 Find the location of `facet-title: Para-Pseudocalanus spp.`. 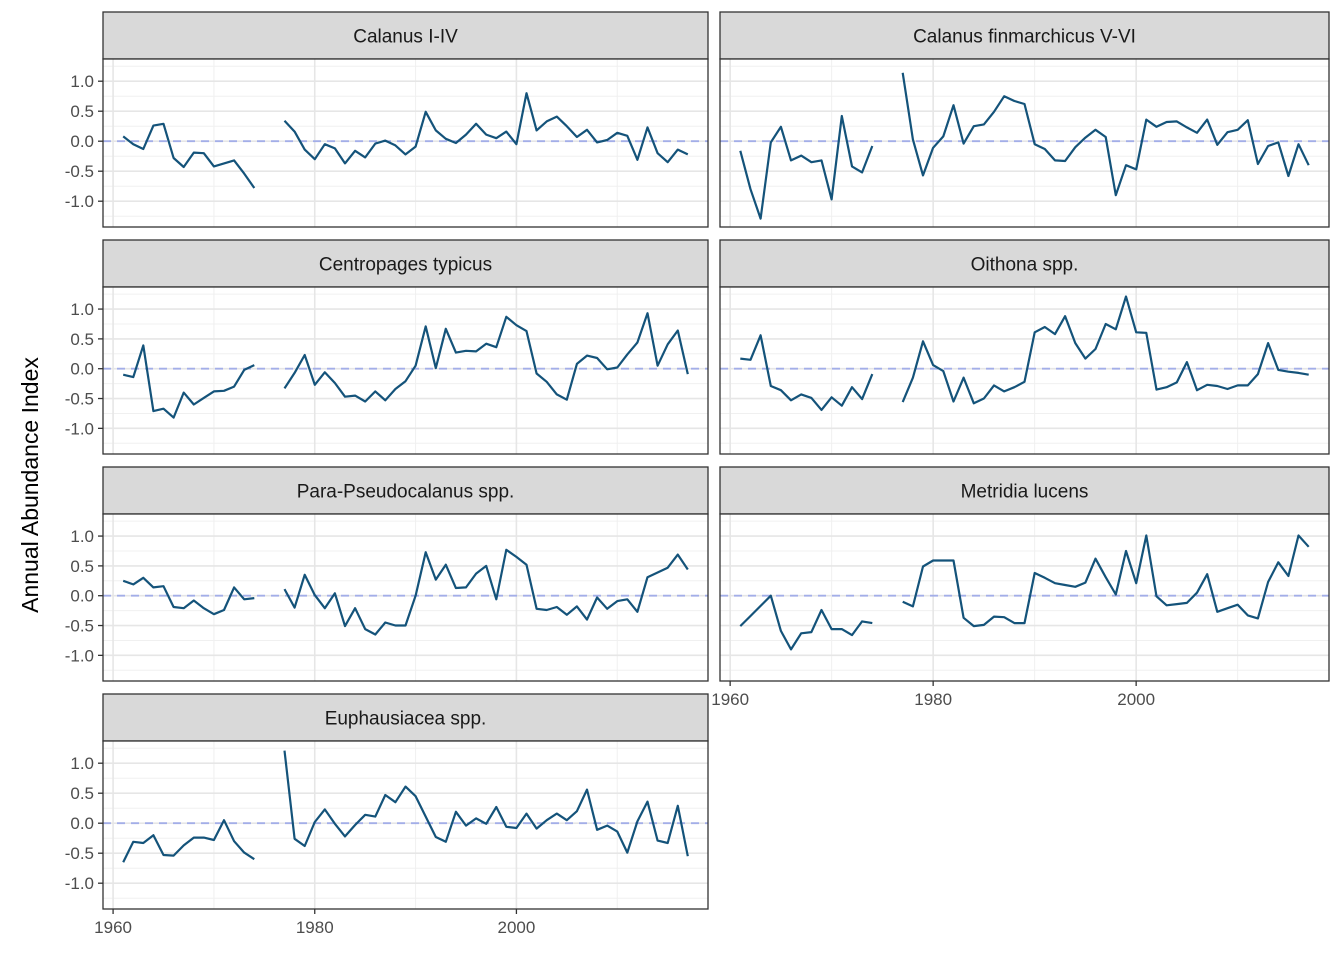

facet-title: Para-Pseudocalanus spp. is located at coordinates (406, 492).